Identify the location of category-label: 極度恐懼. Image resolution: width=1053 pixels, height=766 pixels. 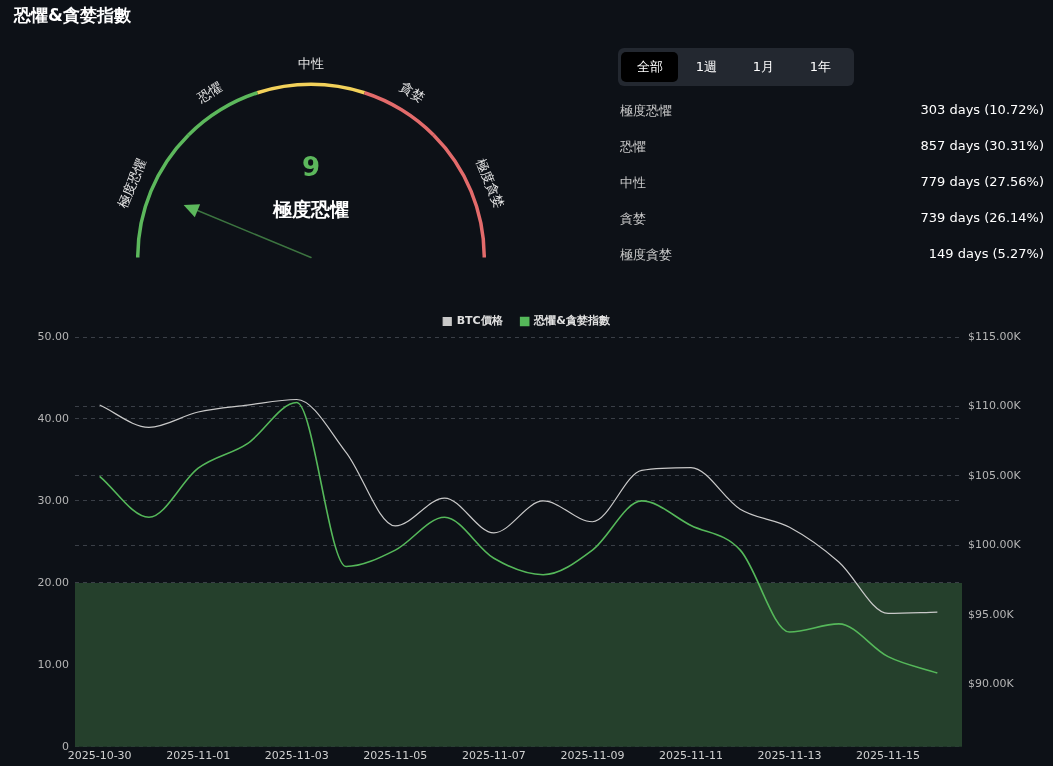
(646, 111).